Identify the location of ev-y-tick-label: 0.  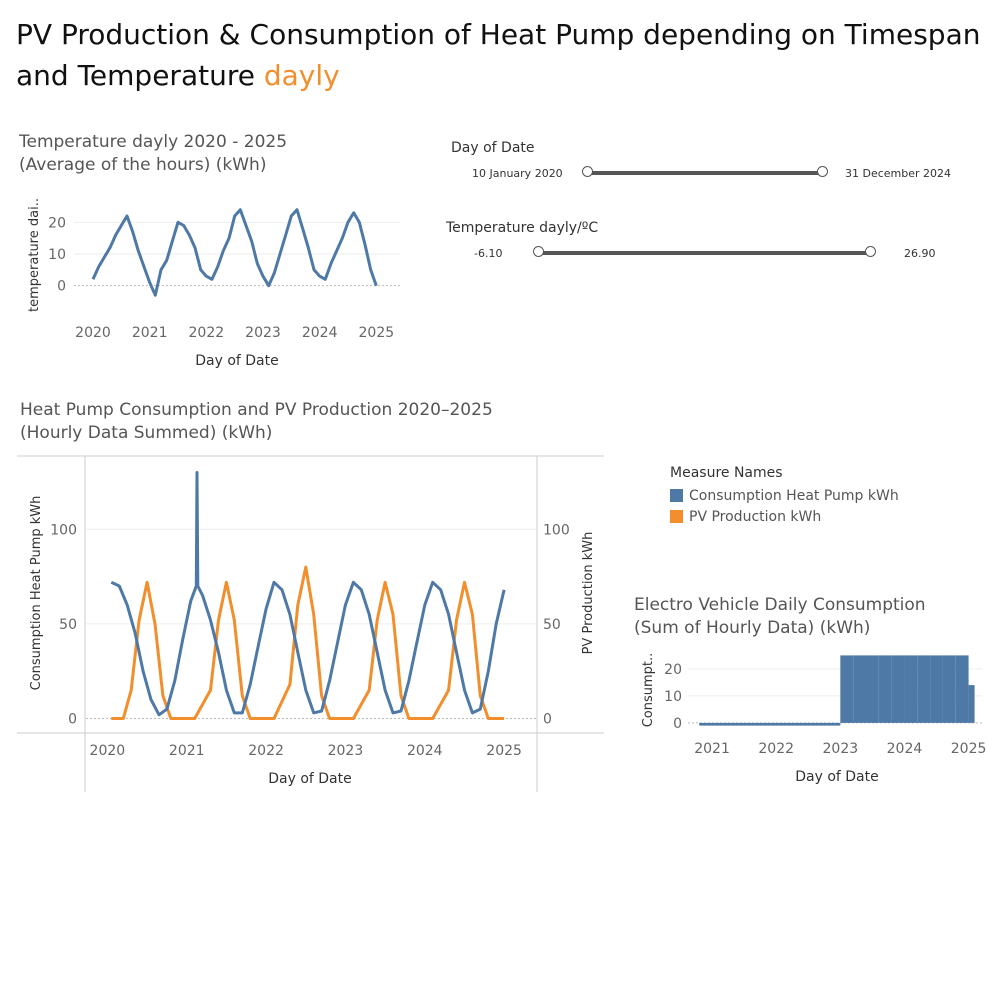
(677, 724).